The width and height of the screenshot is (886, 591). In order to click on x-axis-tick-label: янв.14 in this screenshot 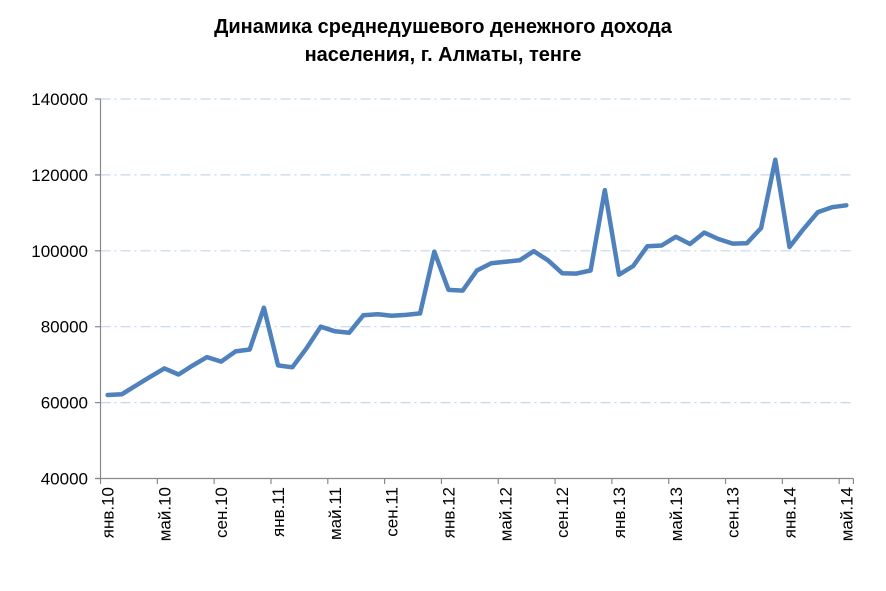, I will do `click(789, 512)`.